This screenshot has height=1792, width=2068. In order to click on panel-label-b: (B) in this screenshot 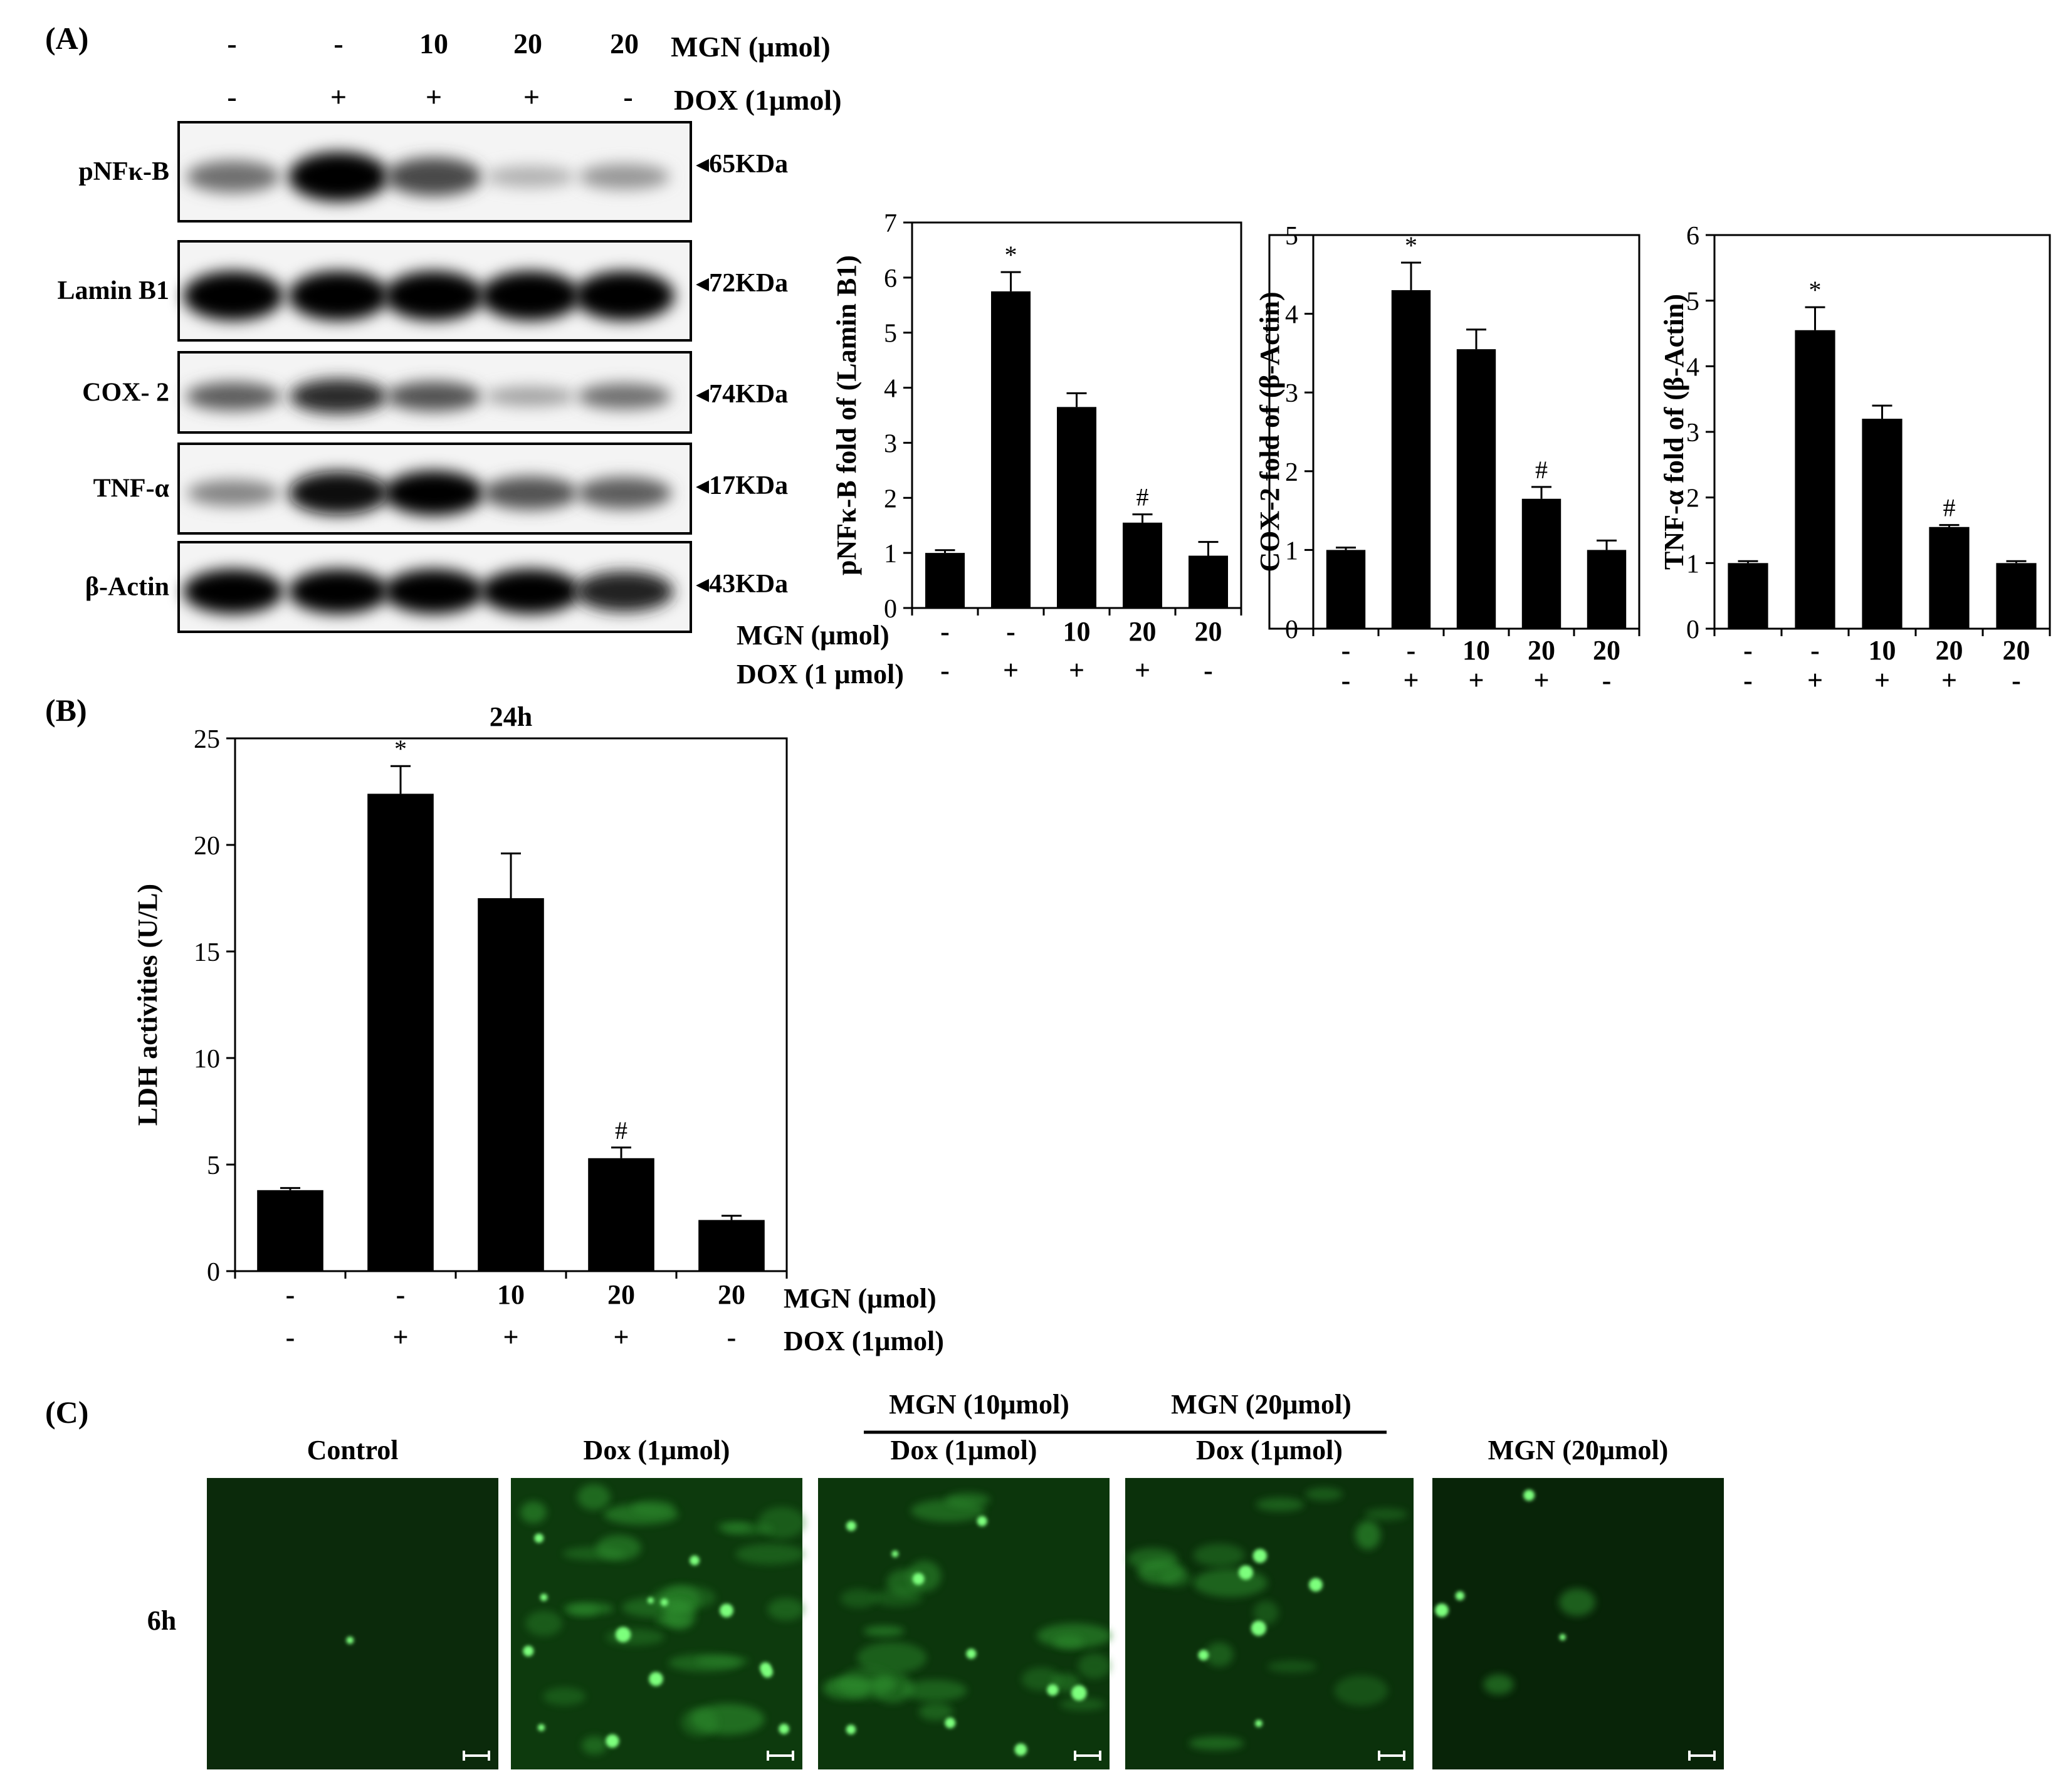, I will do `click(66, 710)`.